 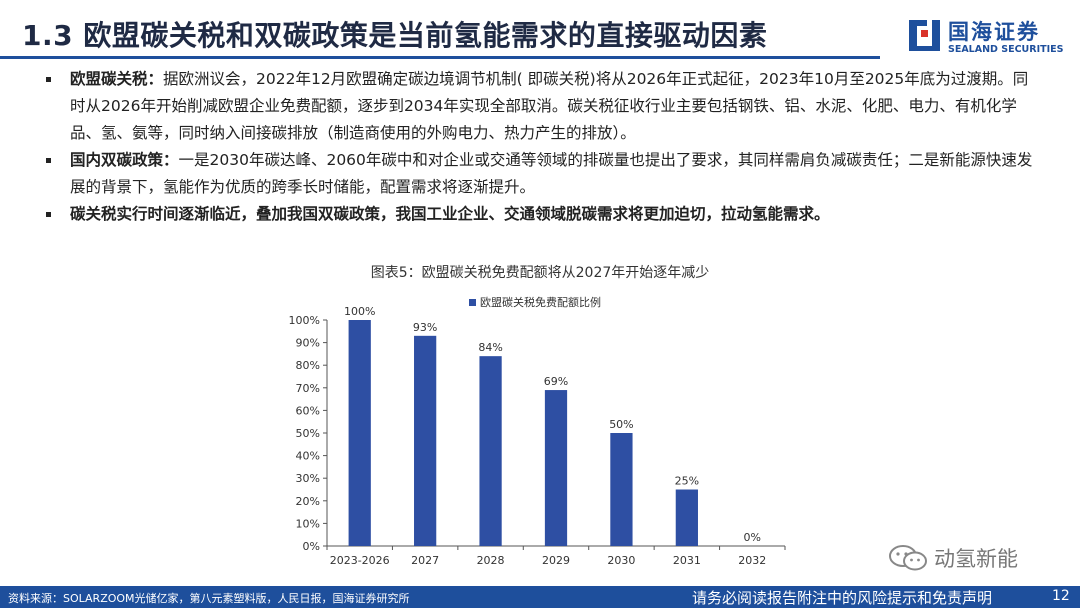 What do you see at coordinates (308, 388) in the screenshot?
I see `y-tick-label: 70%` at bounding box center [308, 388].